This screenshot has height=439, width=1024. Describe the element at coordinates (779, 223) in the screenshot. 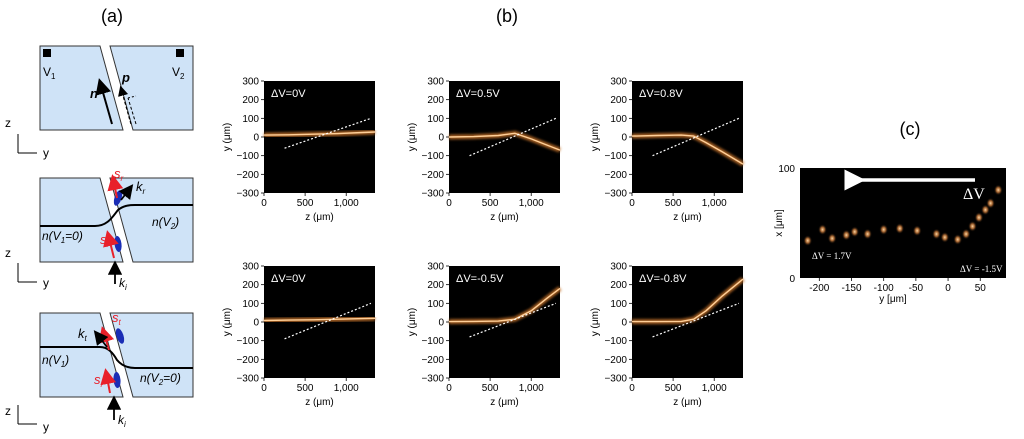

I see `y-axis-label: x [μm]` at that location.